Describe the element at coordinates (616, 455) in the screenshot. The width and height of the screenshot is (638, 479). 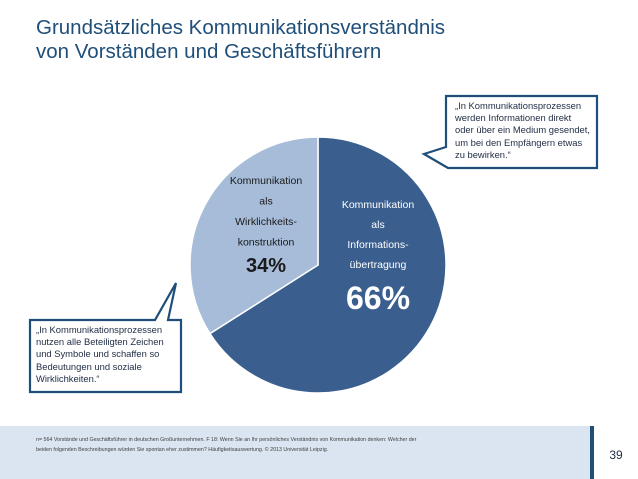
I see `page-number: 39` at that location.